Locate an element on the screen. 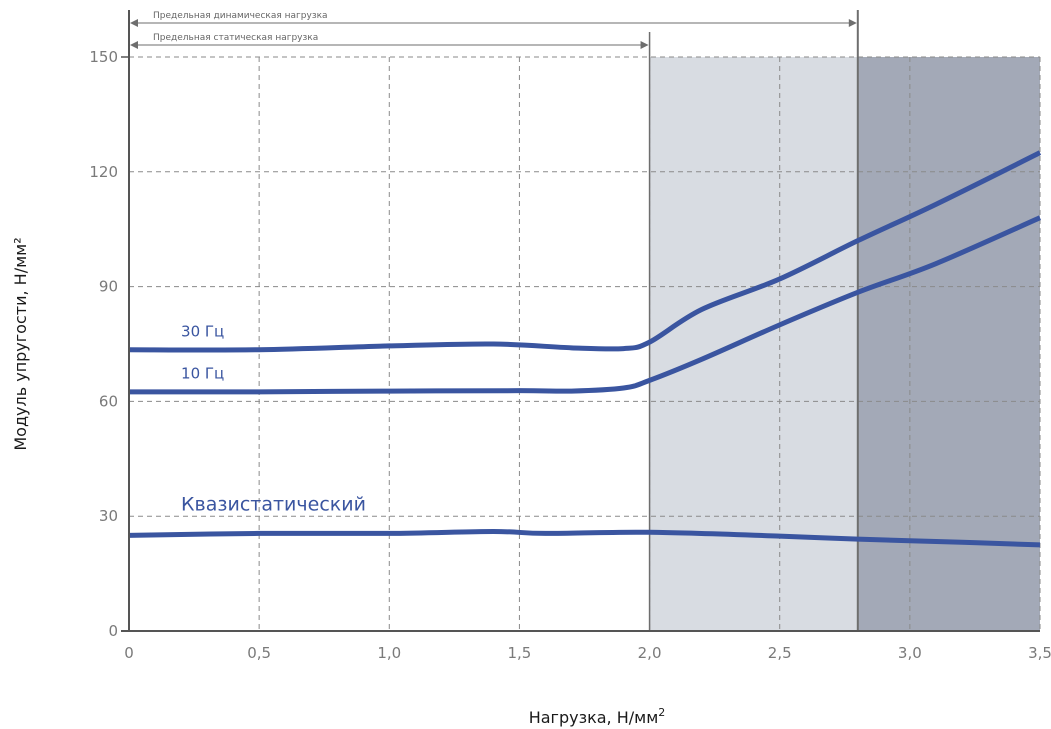 The height and width of the screenshot is (729, 1051). y-axis-title: Модуль упругости, Н/мм² is located at coordinates (20, 343).